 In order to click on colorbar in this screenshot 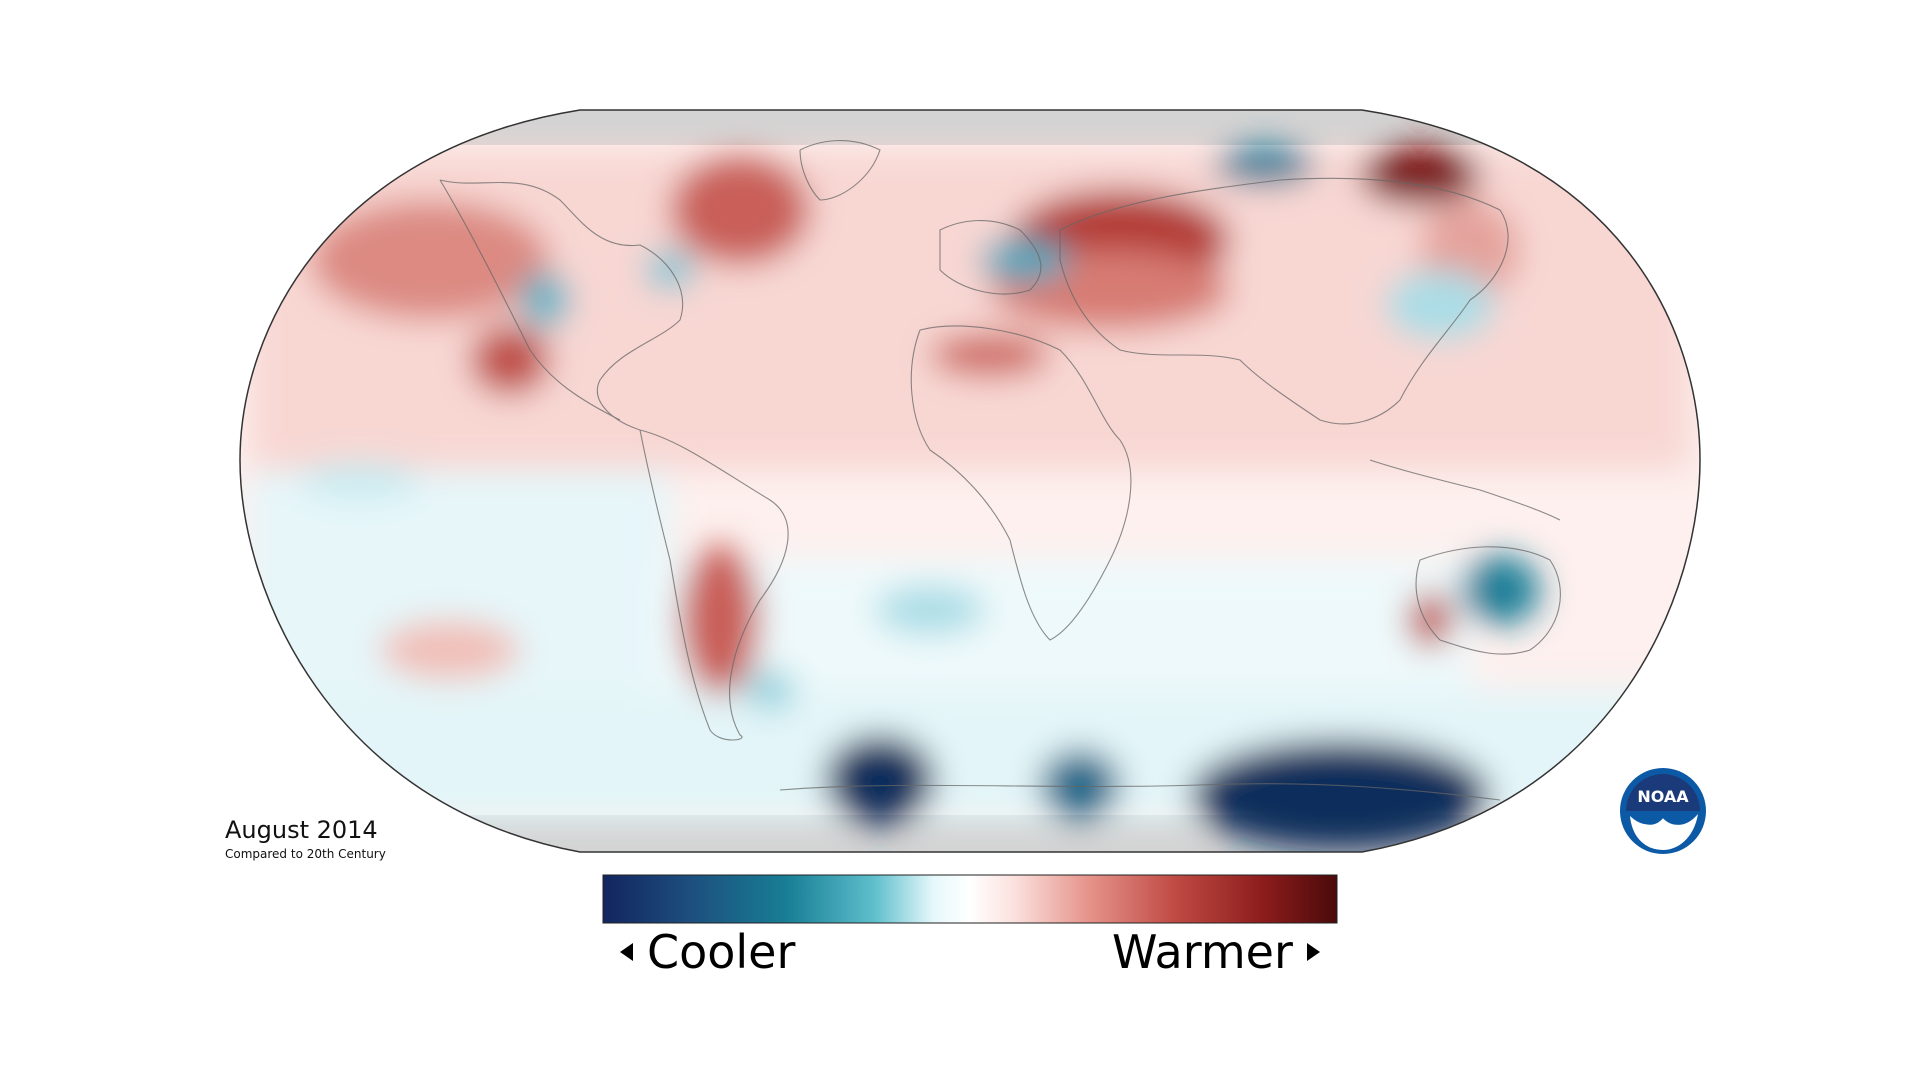, I will do `click(970, 899)`.